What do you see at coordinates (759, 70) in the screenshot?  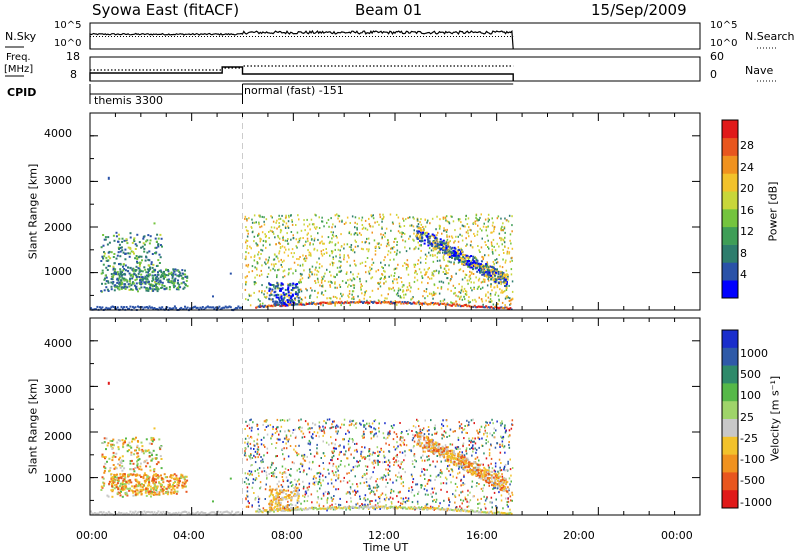 I see `nave-label: Nave` at bounding box center [759, 70].